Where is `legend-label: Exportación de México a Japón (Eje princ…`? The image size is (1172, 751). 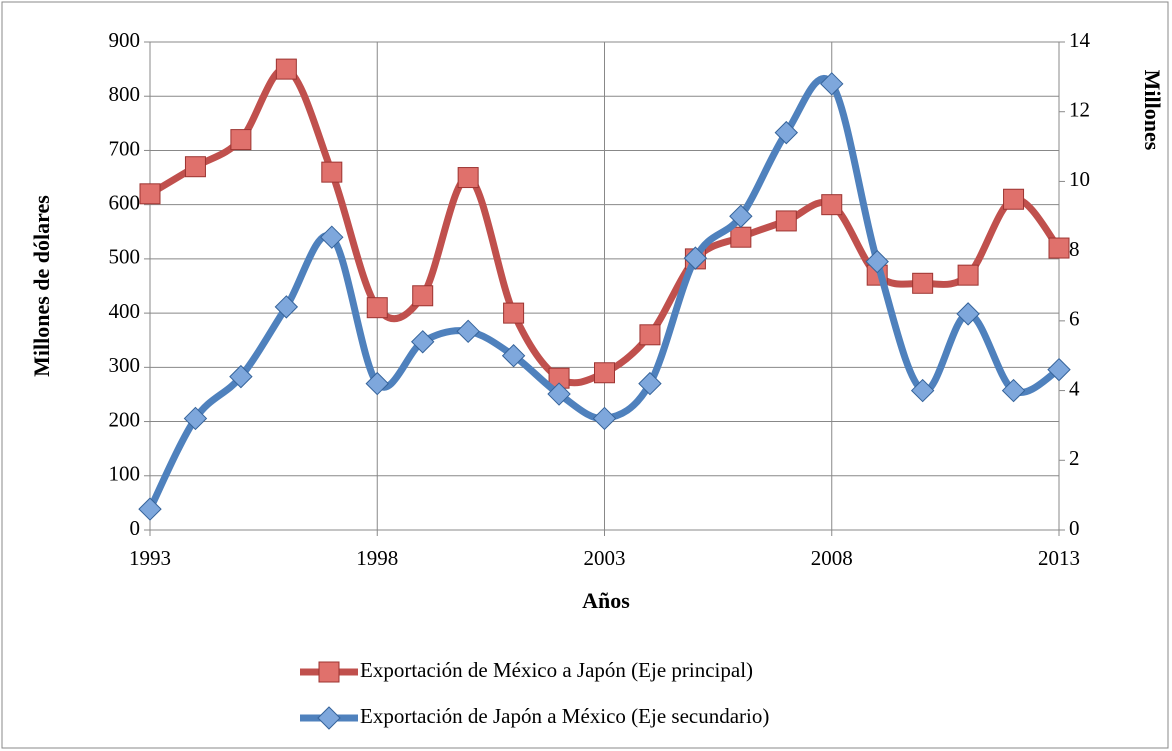
legend-label: Exportación de México a Japón (Eje princ… is located at coordinates (556, 670).